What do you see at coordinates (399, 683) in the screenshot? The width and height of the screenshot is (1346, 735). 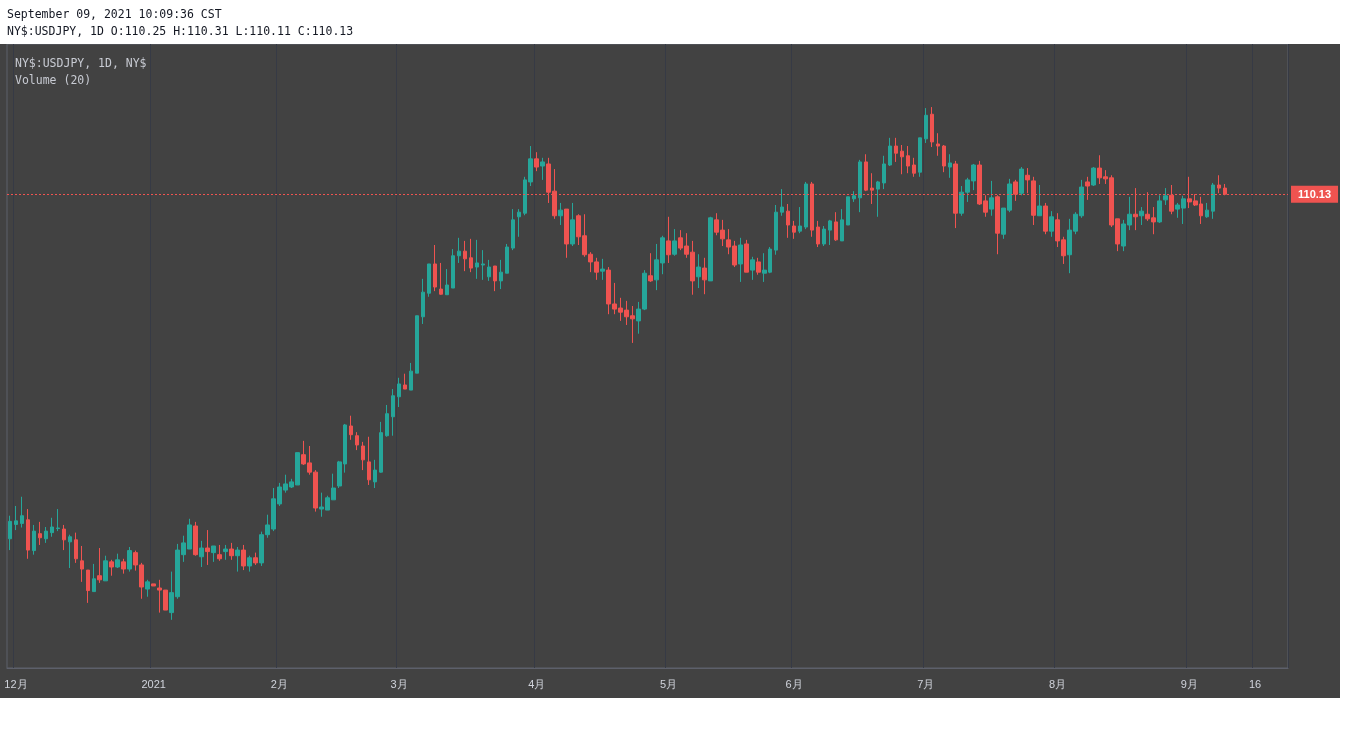 I see `x-tick-label: 3月` at bounding box center [399, 683].